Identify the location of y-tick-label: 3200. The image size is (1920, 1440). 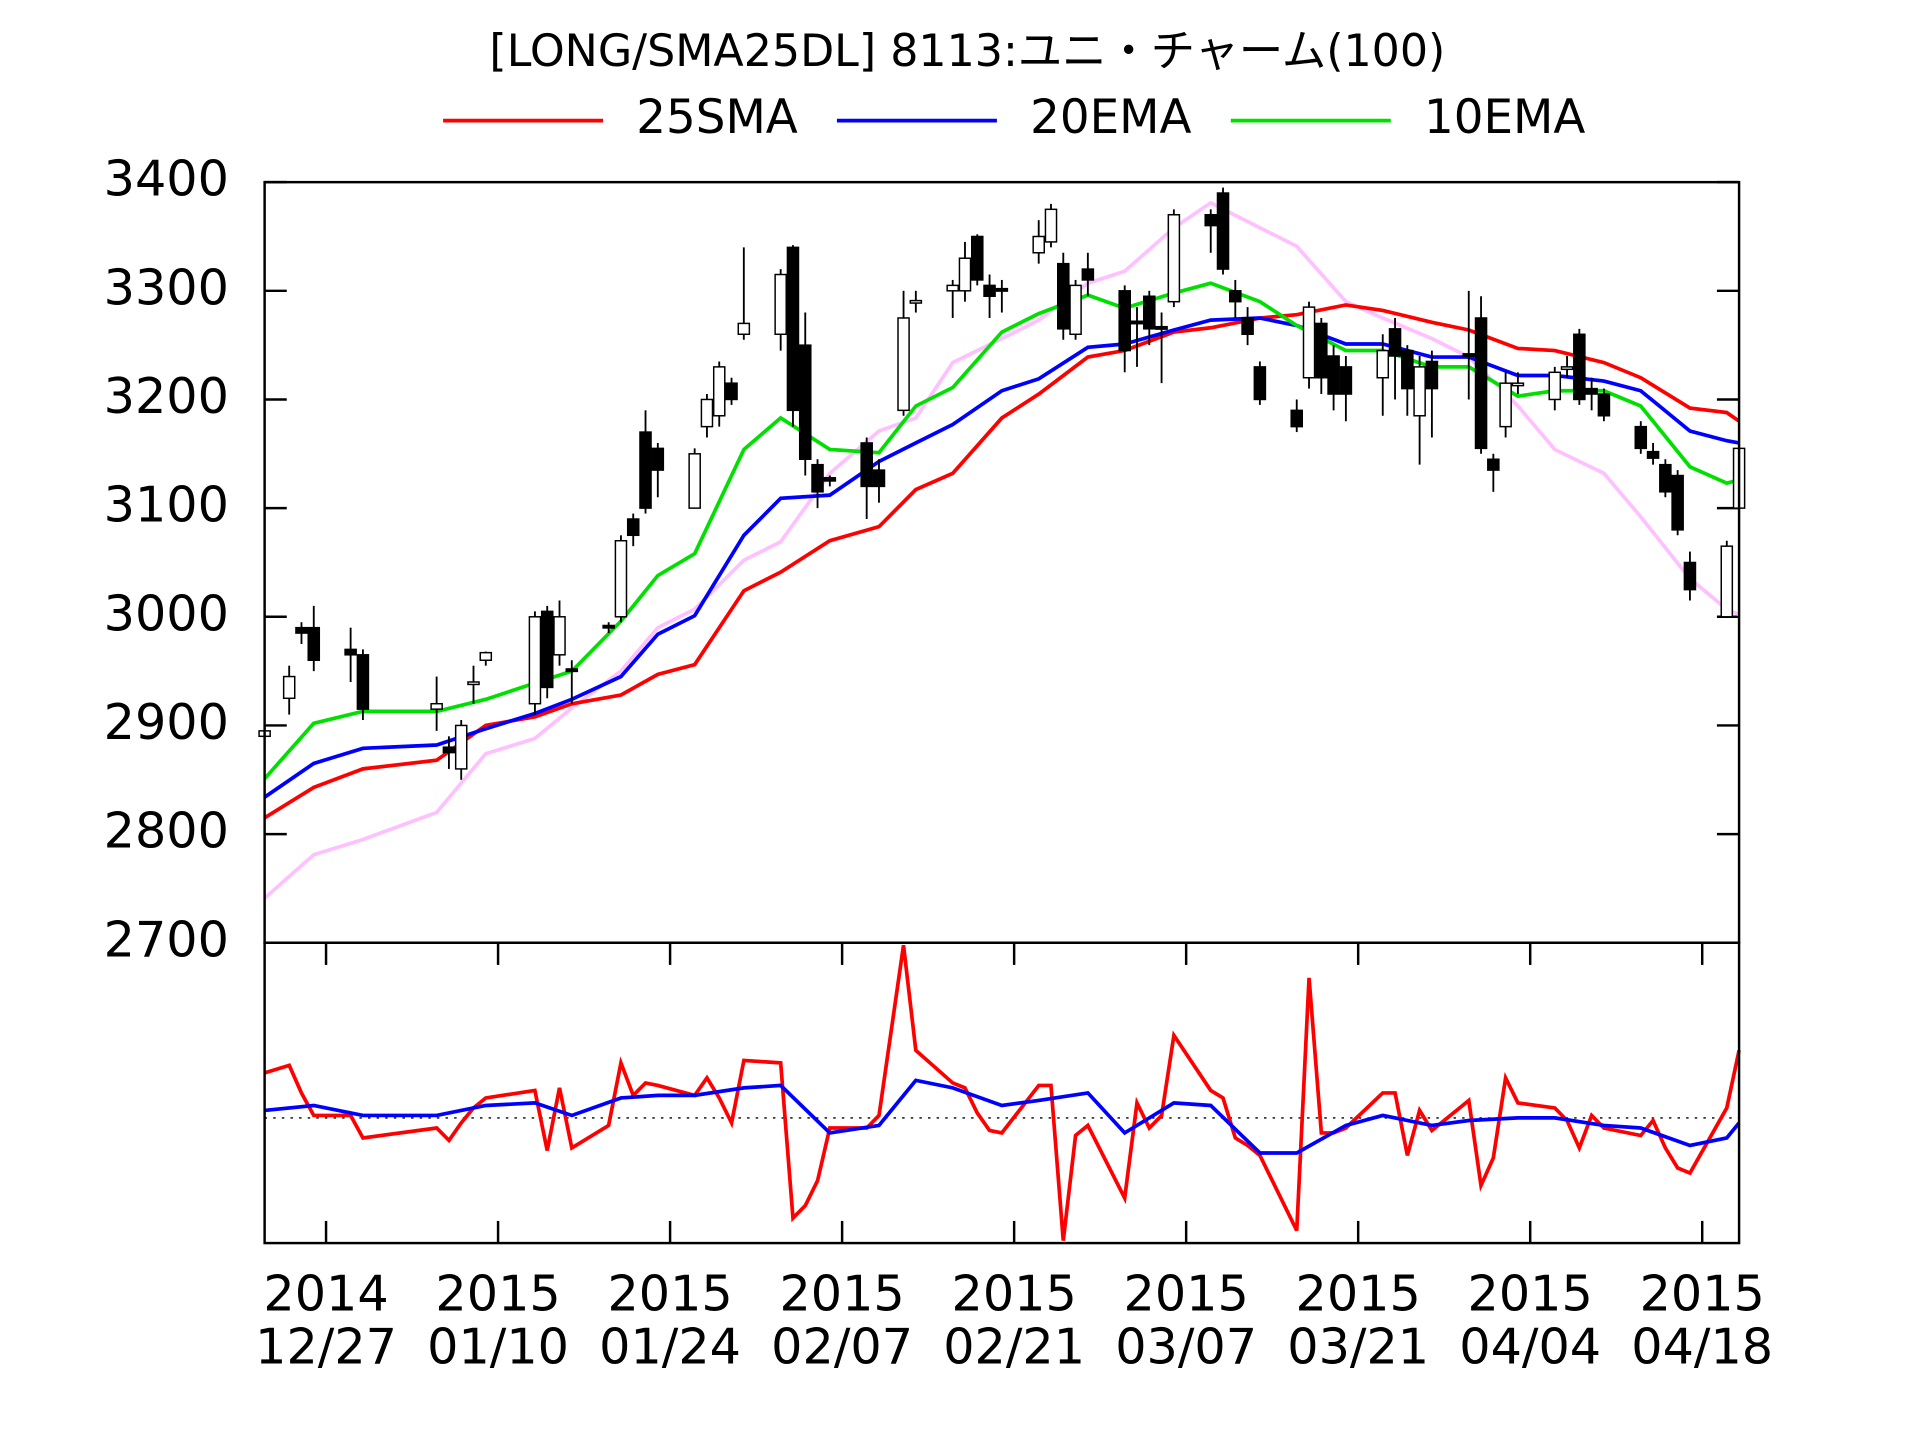
(166, 396).